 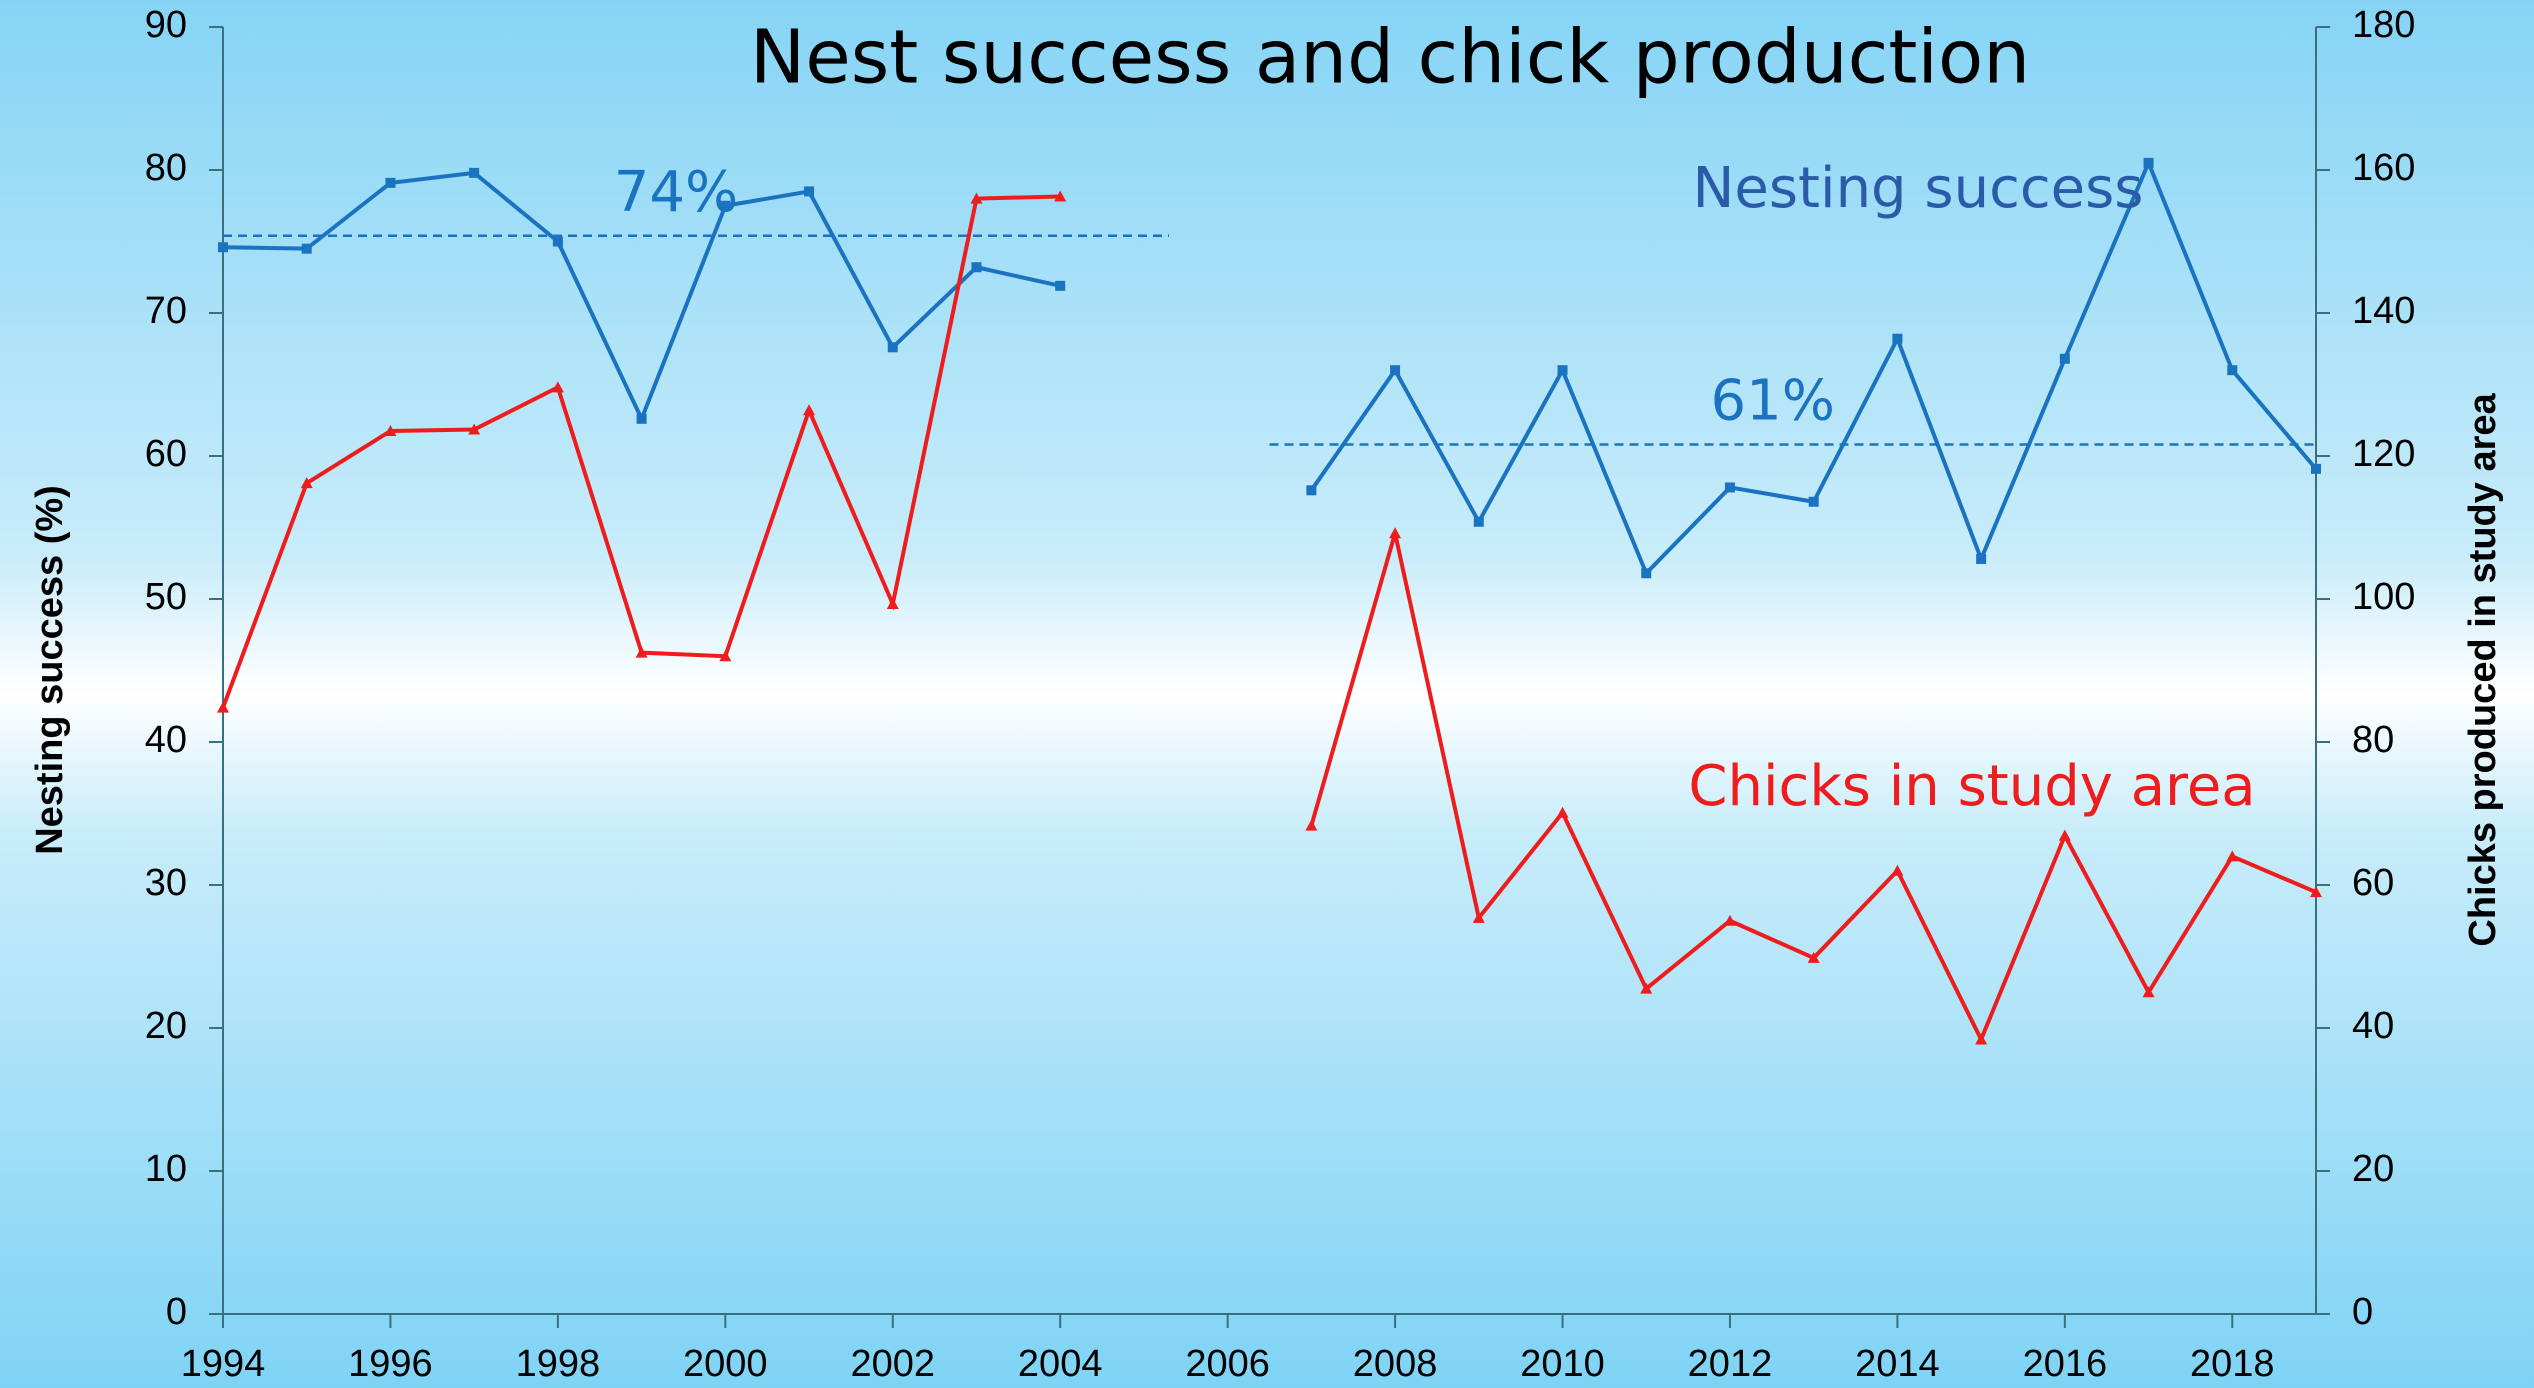 I want to click on y-tick-label: 60, so click(x=166, y=454).